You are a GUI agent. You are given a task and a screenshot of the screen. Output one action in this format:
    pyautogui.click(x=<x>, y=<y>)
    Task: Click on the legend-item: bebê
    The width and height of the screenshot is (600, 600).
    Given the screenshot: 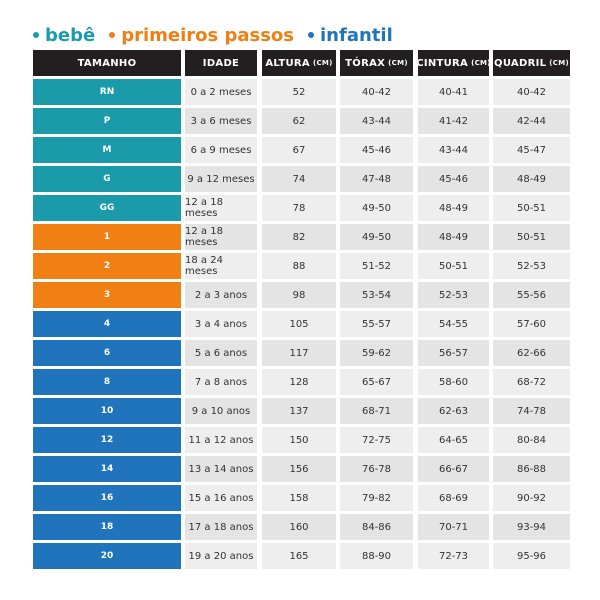 What is the action you would take?
    pyautogui.click(x=64, y=35)
    